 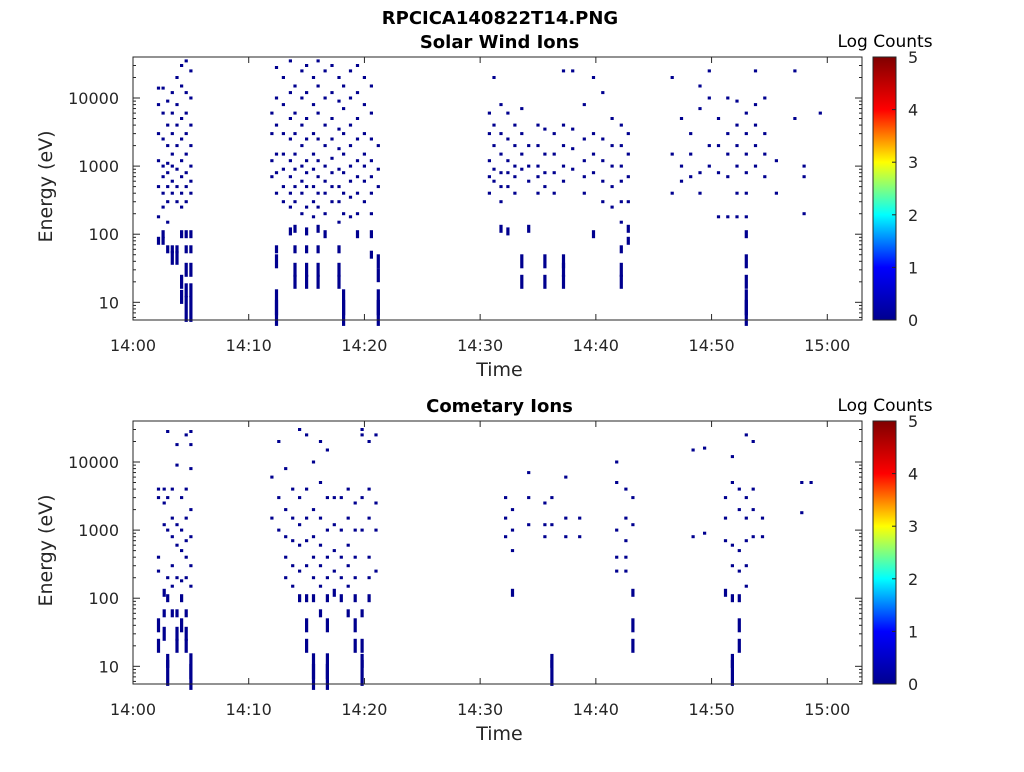 What do you see at coordinates (913, 215) in the screenshot?
I see `colorbar-tick-label: 2` at bounding box center [913, 215].